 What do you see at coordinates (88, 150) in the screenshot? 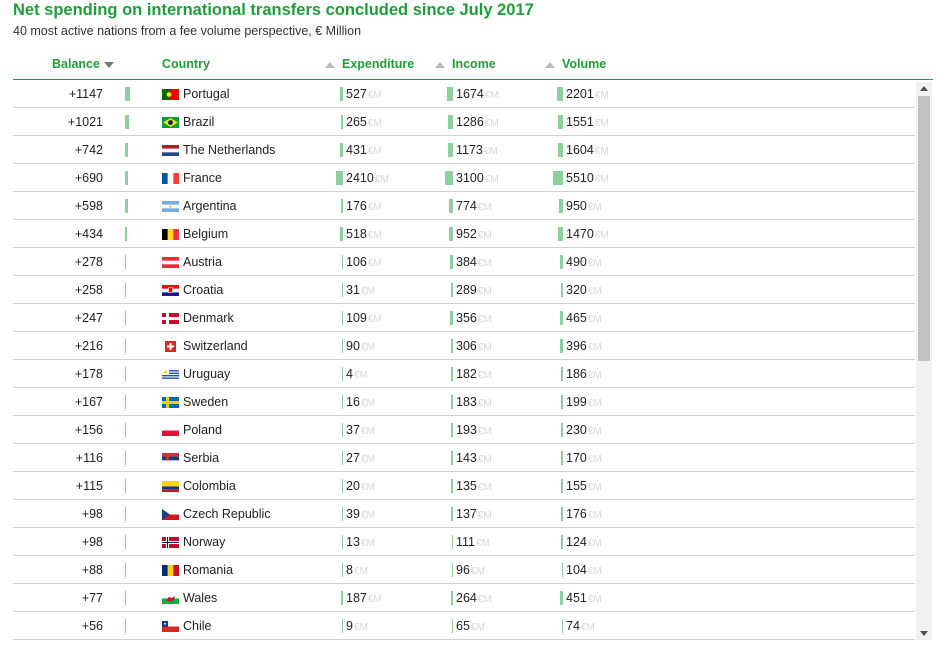
I see `balance-value: +742` at bounding box center [88, 150].